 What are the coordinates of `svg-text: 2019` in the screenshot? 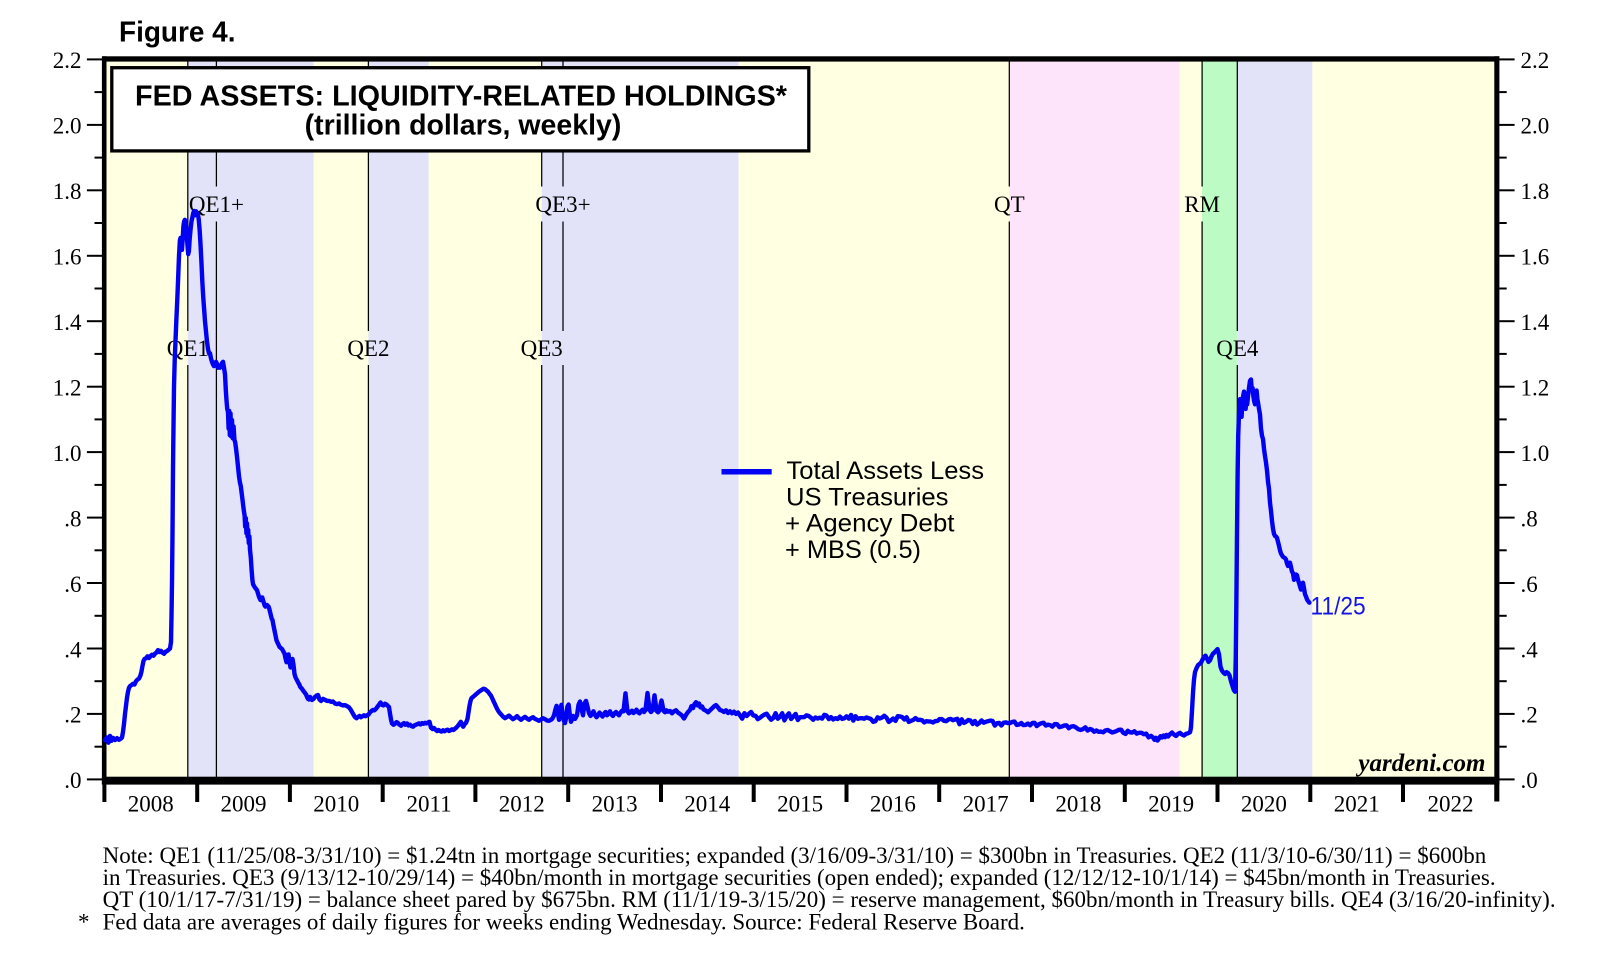 It's located at (1171, 804).